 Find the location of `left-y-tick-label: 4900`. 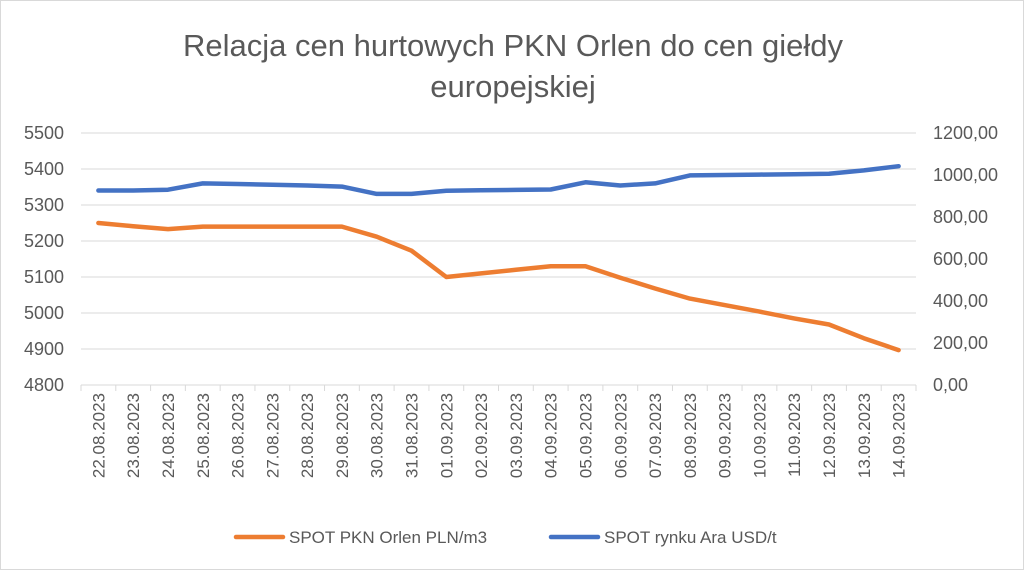

left-y-tick-label: 4900 is located at coordinates (44, 349).